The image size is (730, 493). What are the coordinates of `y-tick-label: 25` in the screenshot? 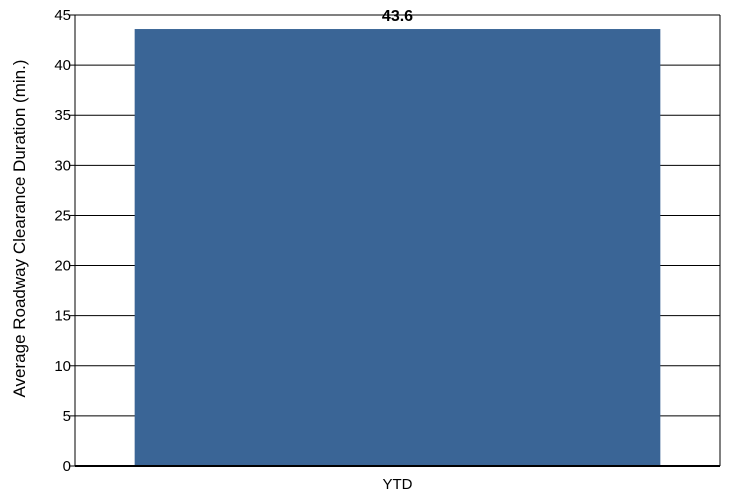 It's located at (62, 215).